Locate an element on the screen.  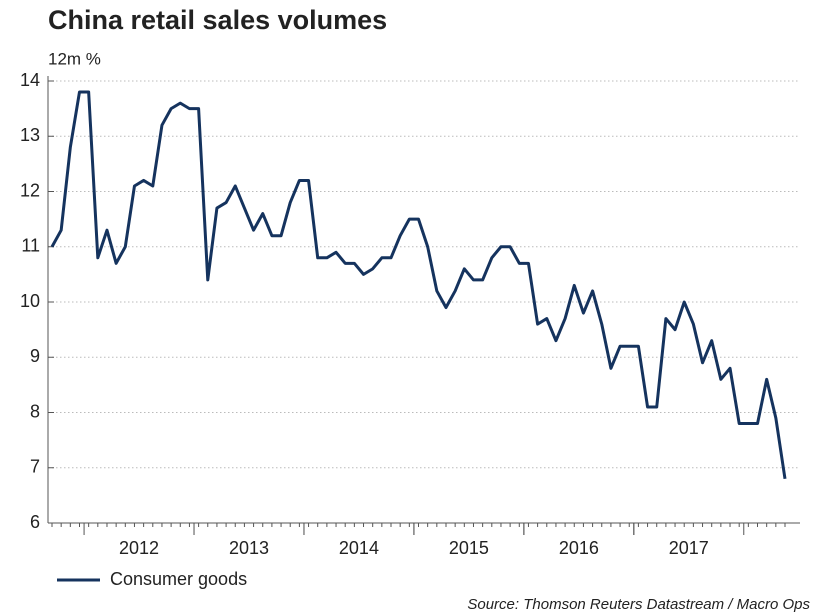
y-tick-label: 11 is located at coordinates (30, 246).